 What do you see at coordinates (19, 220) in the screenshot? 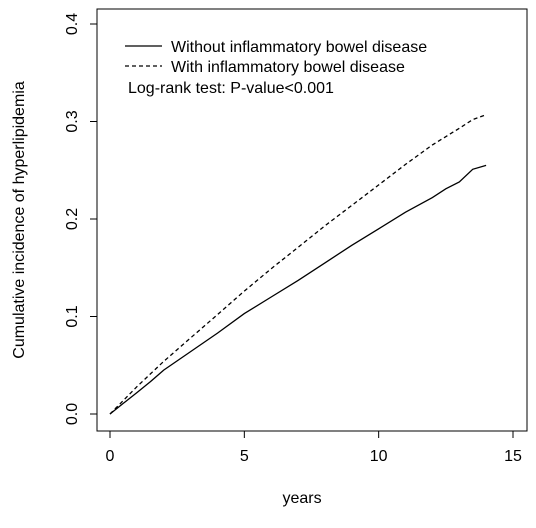
I see `y-axis-title: Cumulative incidence of hyperlipidemia` at bounding box center [19, 220].